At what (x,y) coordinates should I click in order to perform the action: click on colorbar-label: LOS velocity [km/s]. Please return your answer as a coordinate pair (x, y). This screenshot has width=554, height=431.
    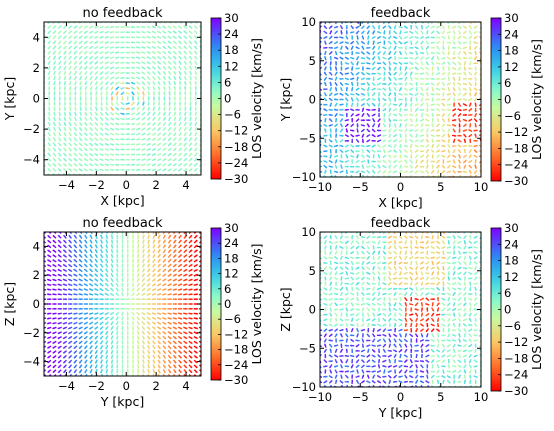
    Looking at the image, I should click on (536, 99).